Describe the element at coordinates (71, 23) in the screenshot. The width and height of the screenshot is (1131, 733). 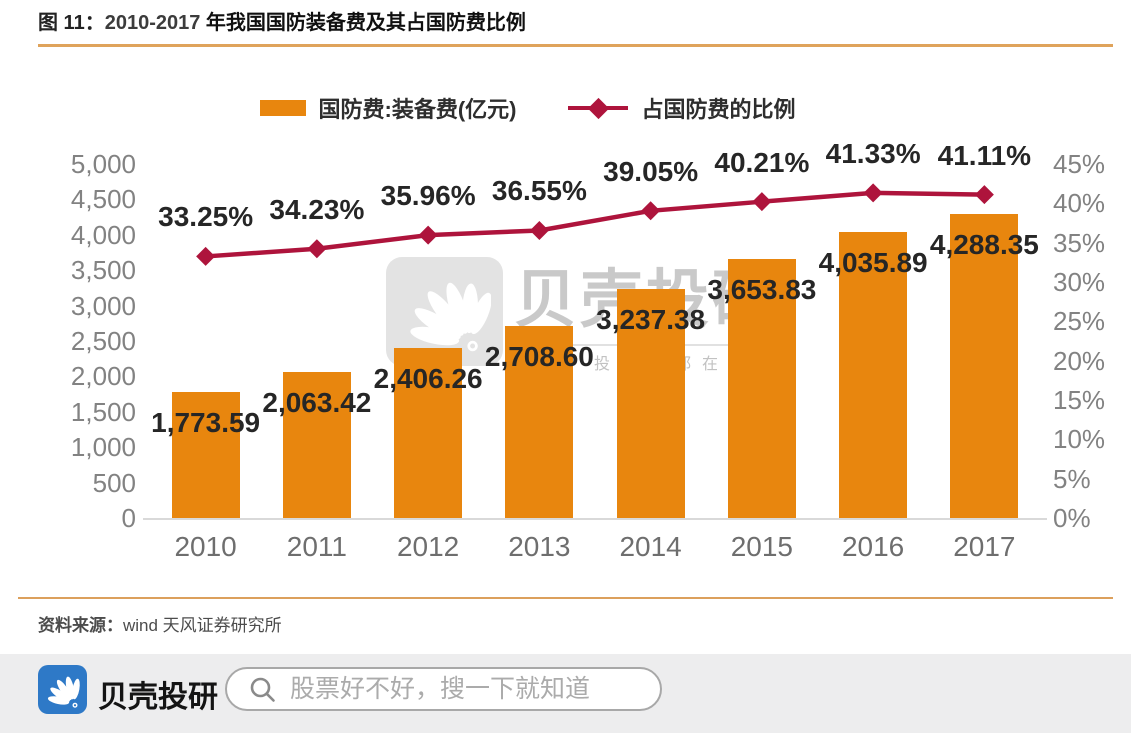
I see `figure-number-label: 图 11：` at that location.